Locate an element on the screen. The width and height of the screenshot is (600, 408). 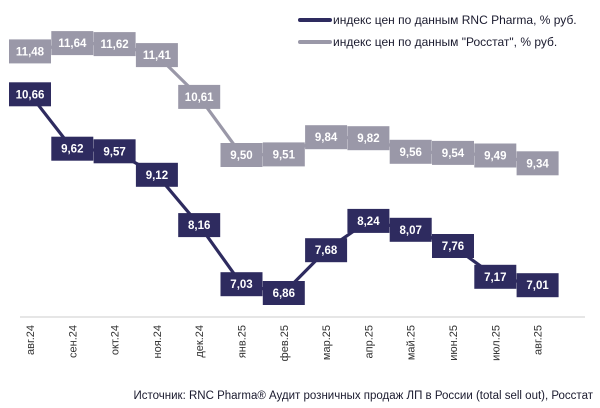
data-label-text: 9,56 is located at coordinates (411, 153).